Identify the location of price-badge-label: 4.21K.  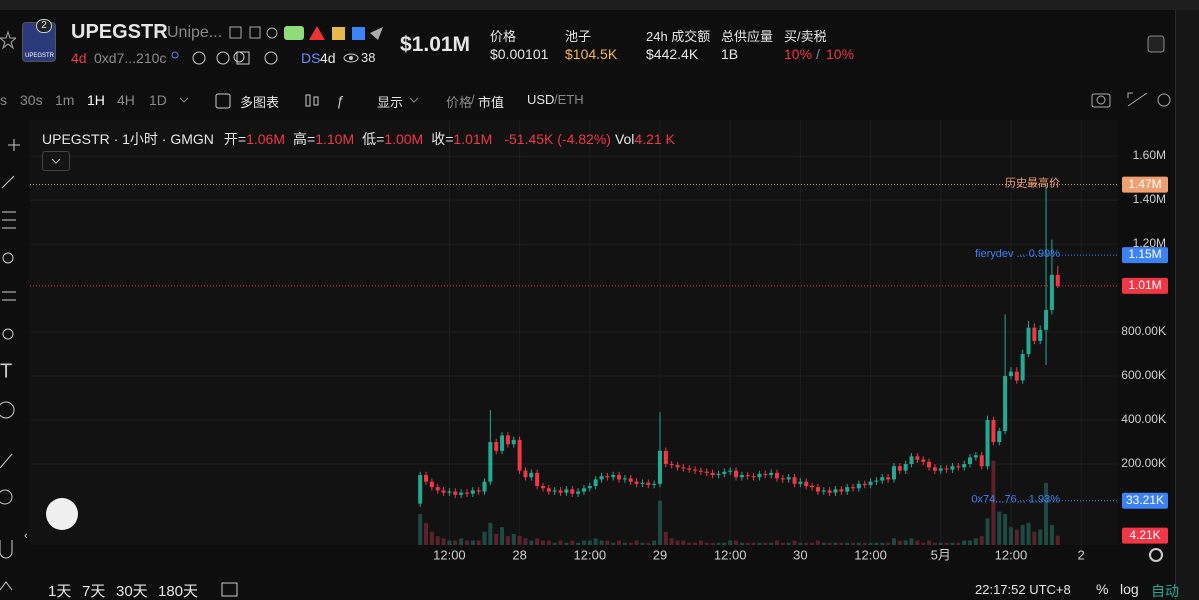
(1144, 535).